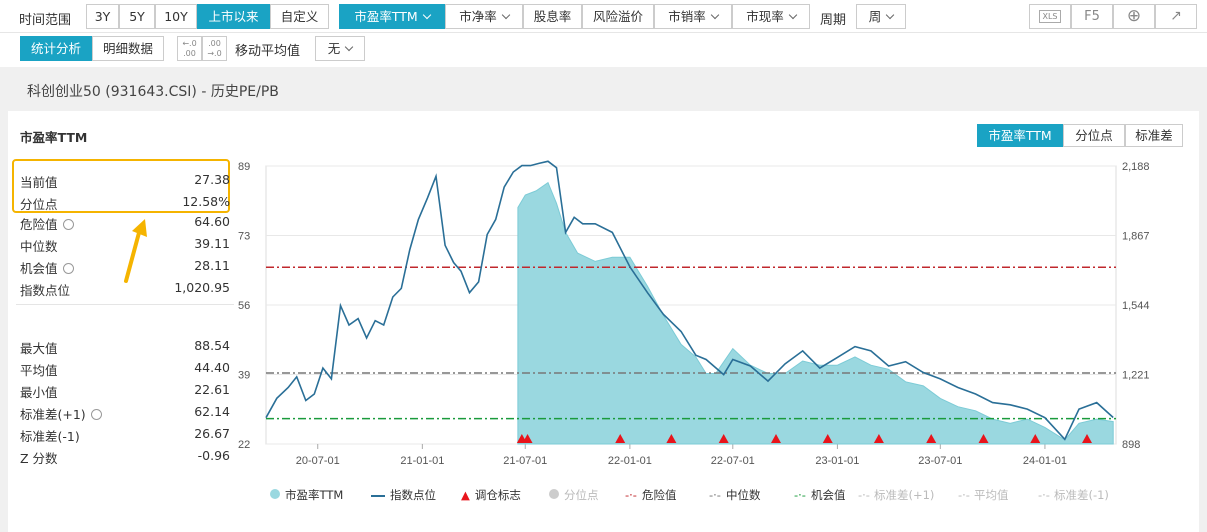 This screenshot has width=1207, height=532. Describe the element at coordinates (128, 48) in the screenshot. I see `tab-detail-data: 明细数据` at that location.